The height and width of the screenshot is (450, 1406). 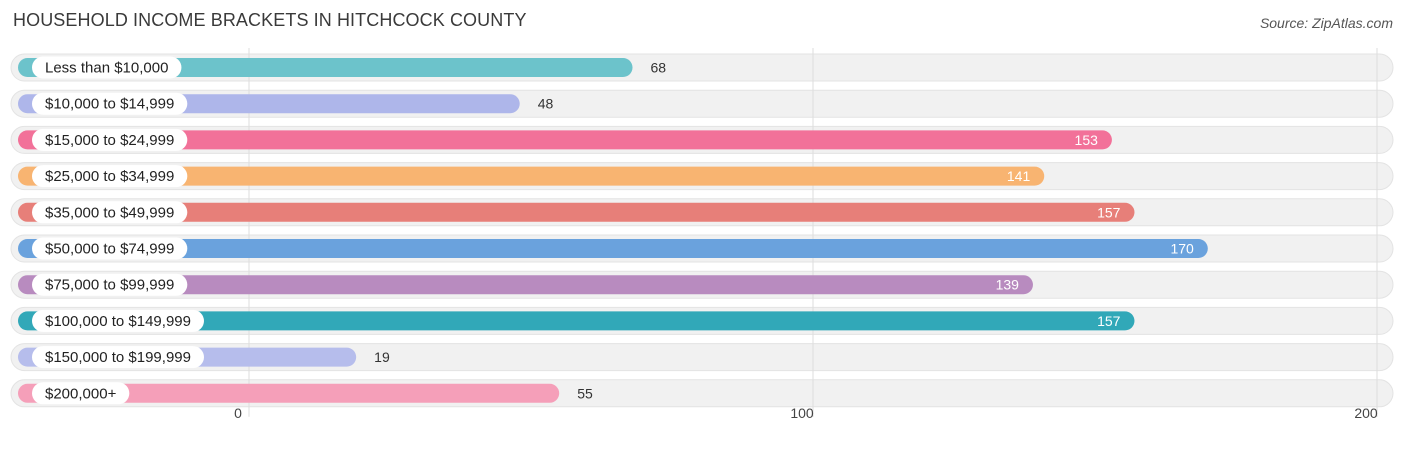 I want to click on value-label: 170, so click(x=1182, y=249).